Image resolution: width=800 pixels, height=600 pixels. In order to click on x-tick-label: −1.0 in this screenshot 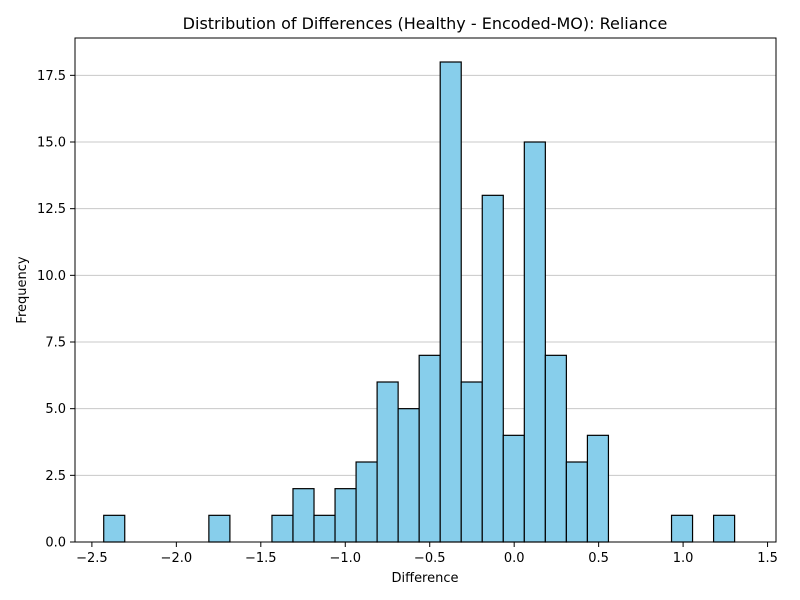, I will do `click(345, 558)`.